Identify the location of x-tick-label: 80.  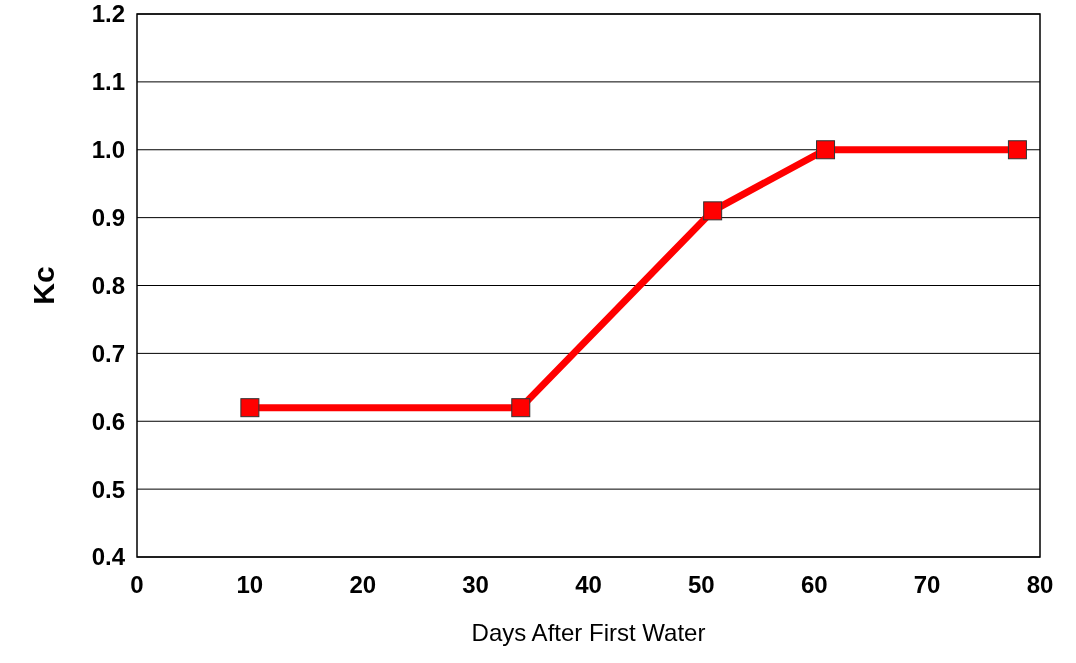
(1040, 584).